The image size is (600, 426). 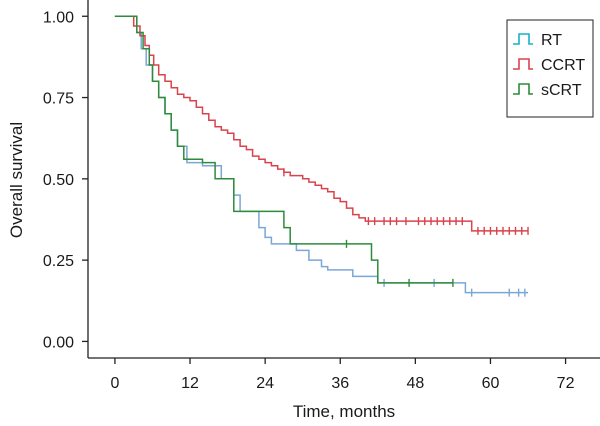 I want to click on x-tick-label: 12, so click(x=190, y=383).